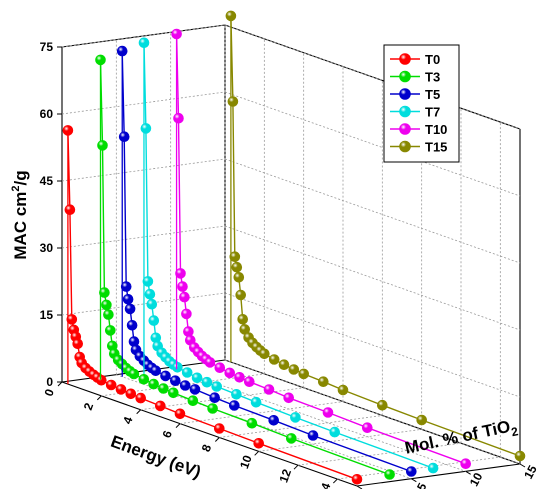 This screenshot has width=550, height=489. I want to click on x-axis-line, so click(209, 434).